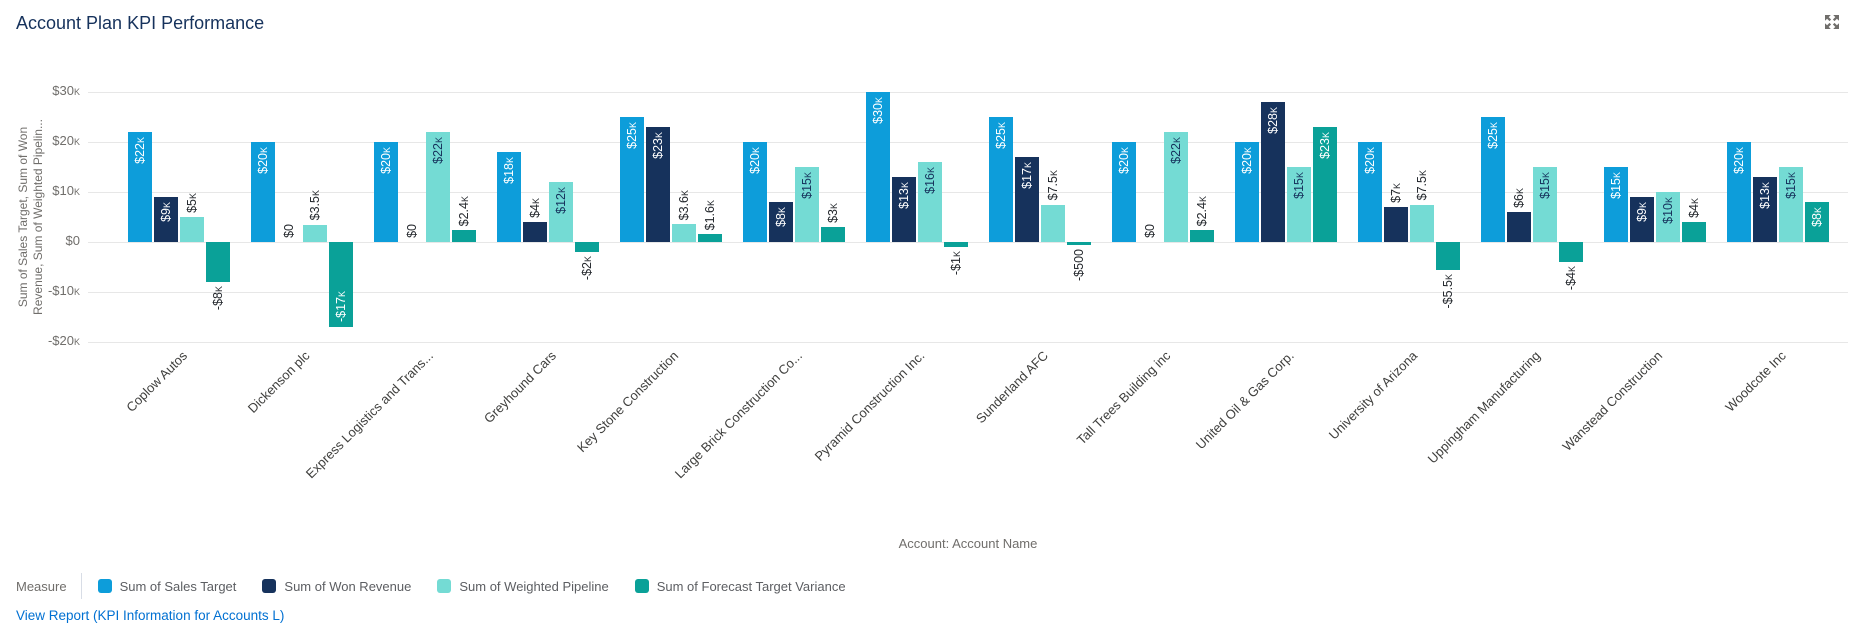  I want to click on x-category-label: Dickenson plc, so click(278, 382).